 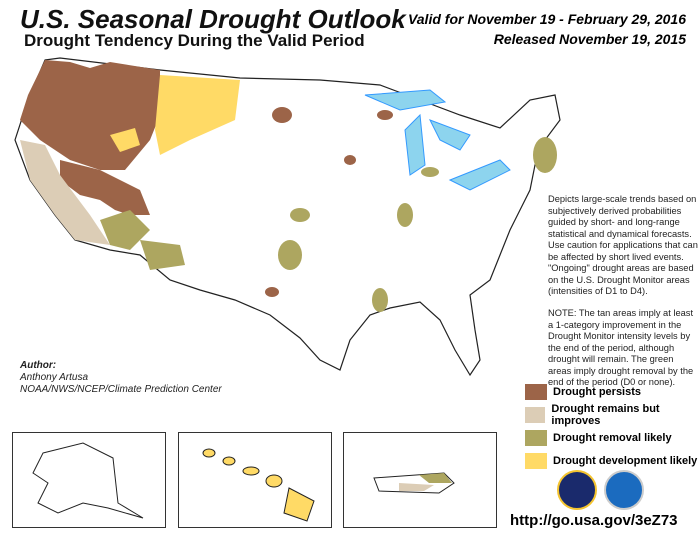 I want to click on improves-california, so click(x=65, y=192).